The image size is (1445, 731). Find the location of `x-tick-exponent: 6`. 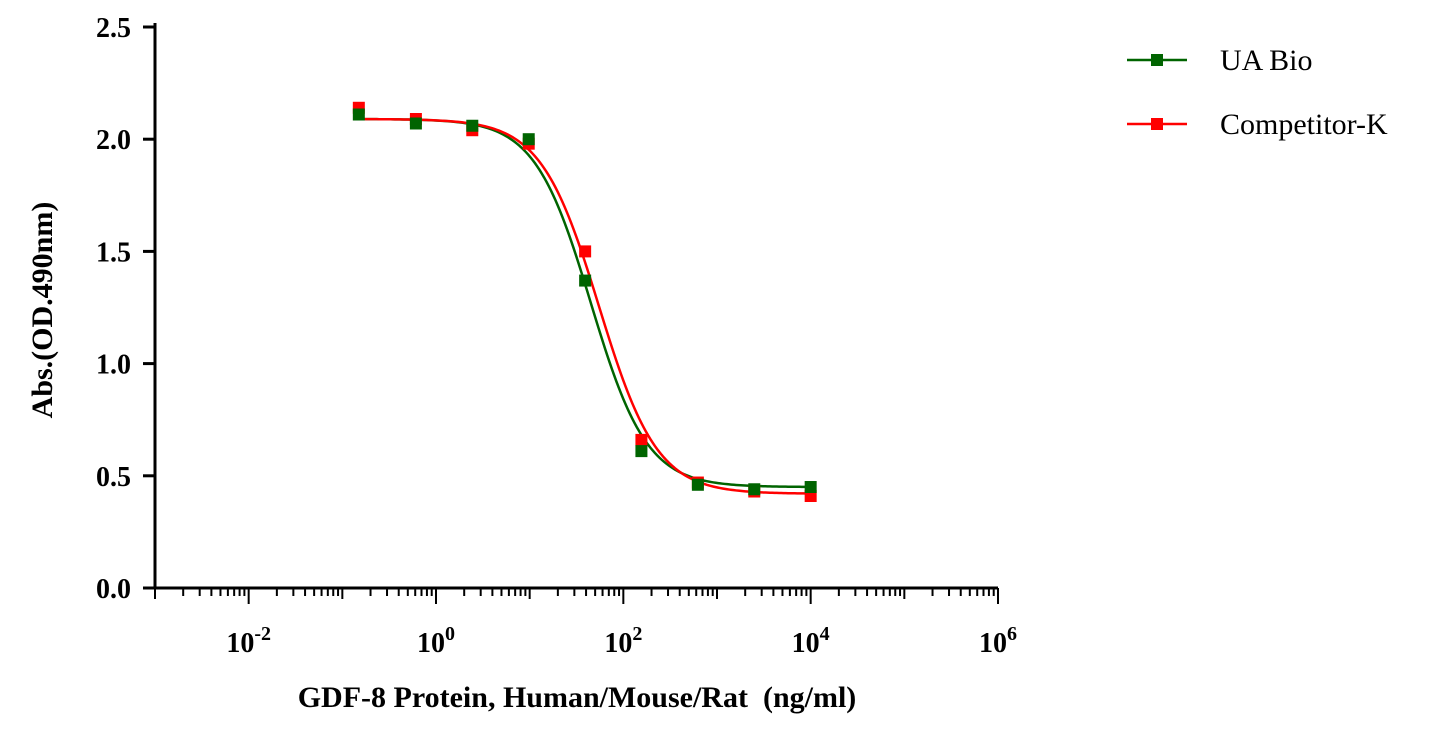

x-tick-exponent: 6 is located at coordinates (1012, 634).